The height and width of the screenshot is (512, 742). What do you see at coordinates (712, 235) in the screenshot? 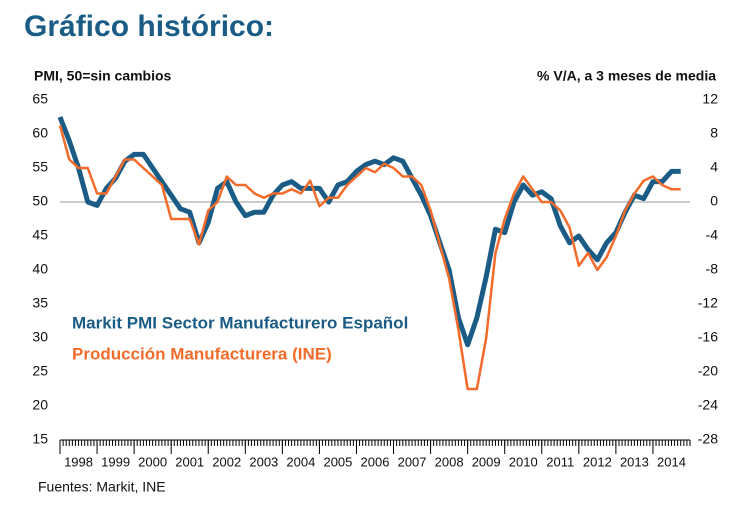
I see `y2-tick-label: -4` at bounding box center [712, 235].